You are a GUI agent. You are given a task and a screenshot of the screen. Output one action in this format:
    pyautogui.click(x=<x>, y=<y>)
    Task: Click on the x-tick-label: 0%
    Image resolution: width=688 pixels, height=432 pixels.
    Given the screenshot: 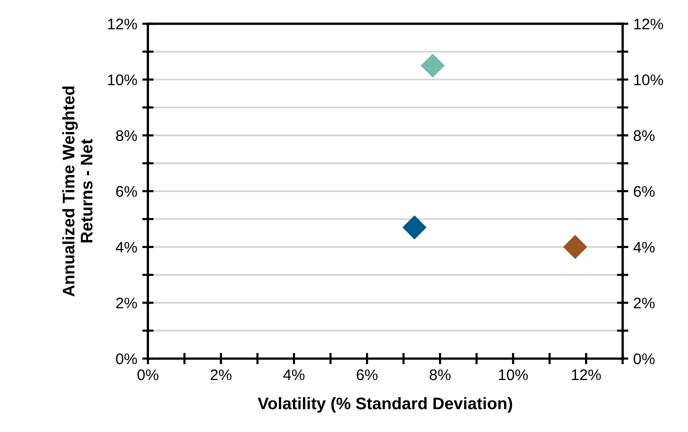 What is the action you would take?
    pyautogui.click(x=147, y=374)
    